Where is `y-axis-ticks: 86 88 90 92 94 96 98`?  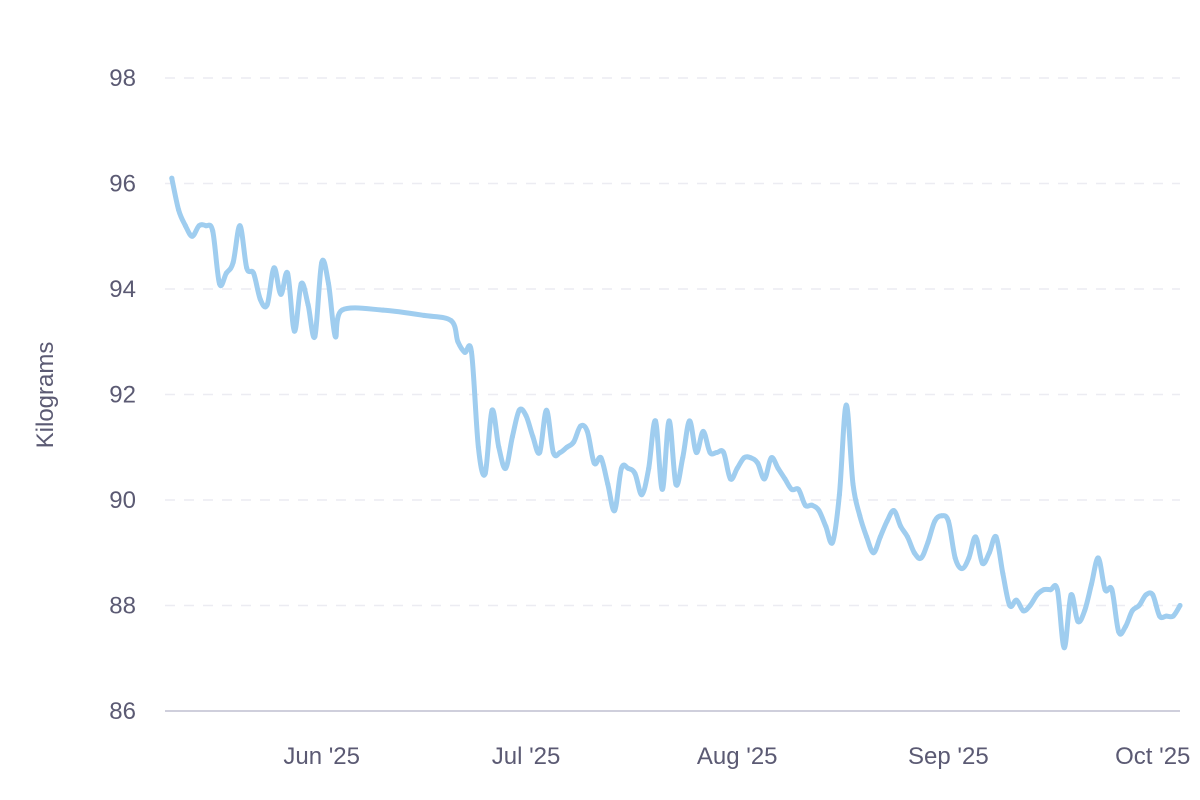 y-axis-ticks: 86 88 90 92 94 96 98 is located at coordinates (122, 395).